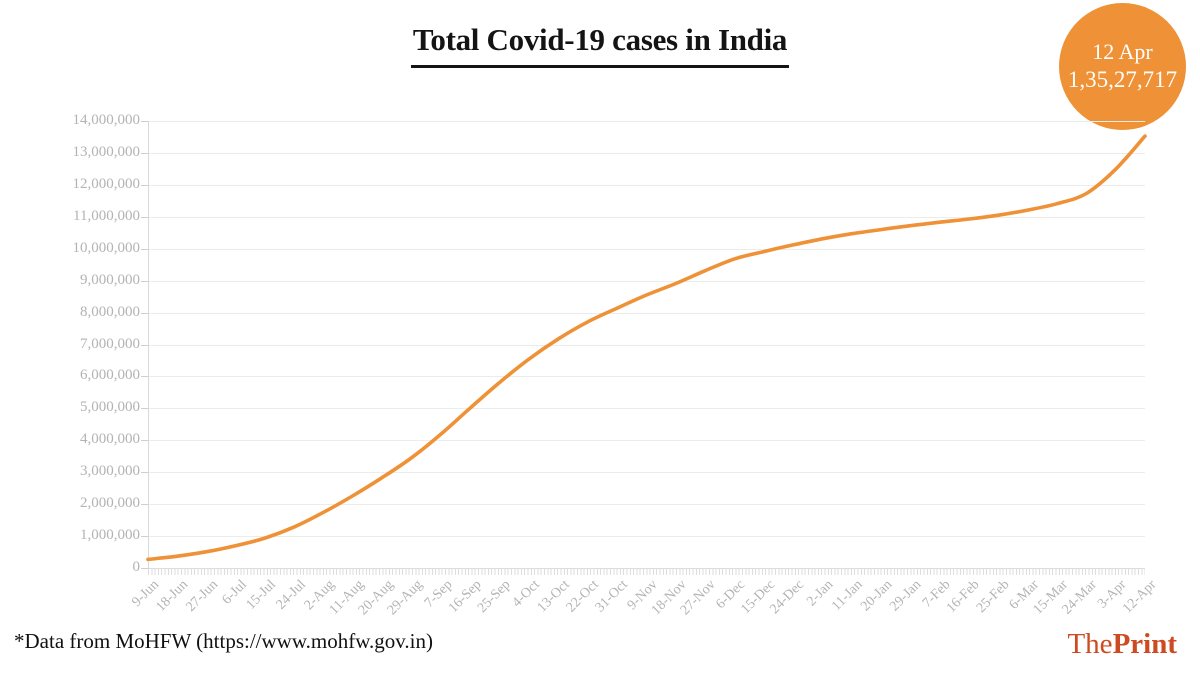  I want to click on x-tick-label: 18-Jun, so click(172, 596).